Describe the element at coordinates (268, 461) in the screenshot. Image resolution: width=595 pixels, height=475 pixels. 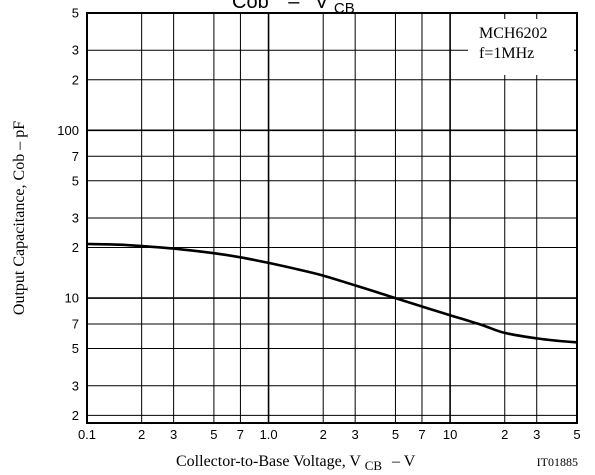
I see `x-axis-label-prefix: Collector-to-Base Voltage, V` at that location.